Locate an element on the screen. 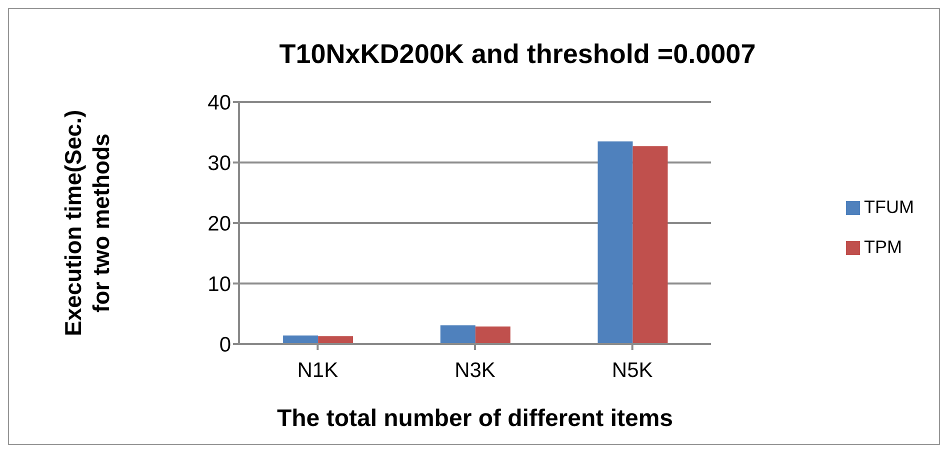  y-tick-label: 40 is located at coordinates (219, 102).